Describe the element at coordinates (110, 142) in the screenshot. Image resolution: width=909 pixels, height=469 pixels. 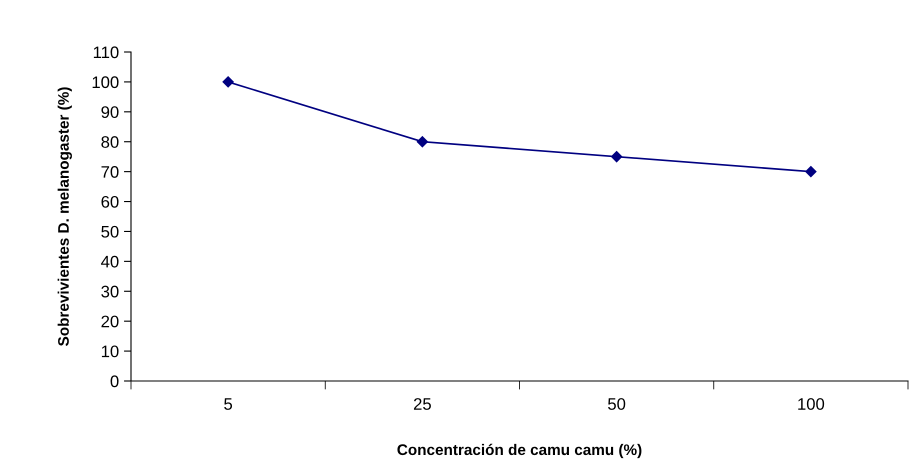
I see `y-tick-label: 80` at that location.